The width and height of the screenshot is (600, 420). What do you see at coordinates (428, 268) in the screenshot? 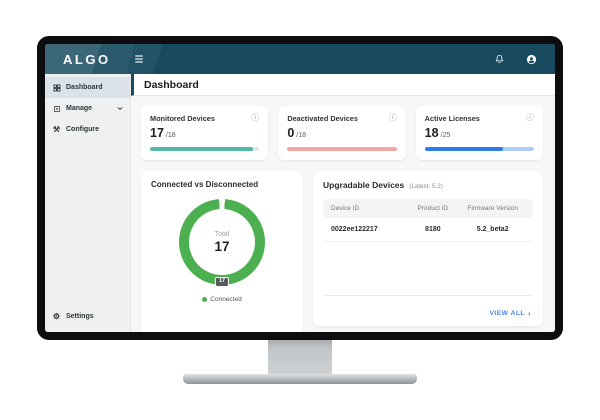
I see `table-spacer` at bounding box center [428, 268].